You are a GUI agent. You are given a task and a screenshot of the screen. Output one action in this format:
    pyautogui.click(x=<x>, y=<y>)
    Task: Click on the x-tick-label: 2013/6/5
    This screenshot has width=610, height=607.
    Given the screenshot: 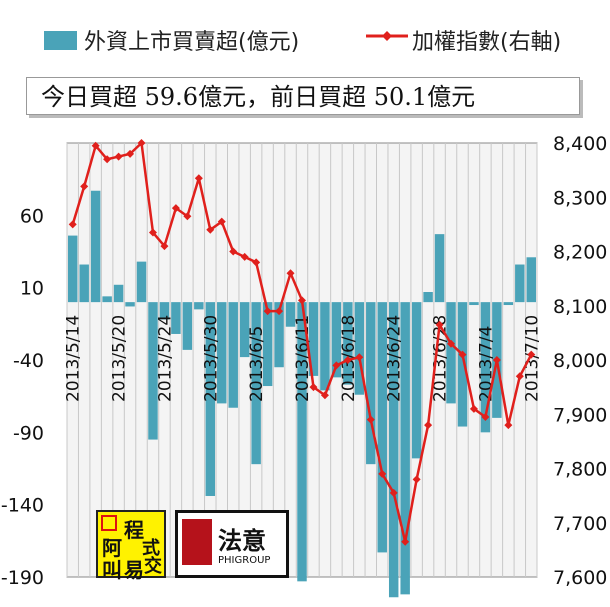 What is the action you would take?
    pyautogui.click(x=257, y=364)
    